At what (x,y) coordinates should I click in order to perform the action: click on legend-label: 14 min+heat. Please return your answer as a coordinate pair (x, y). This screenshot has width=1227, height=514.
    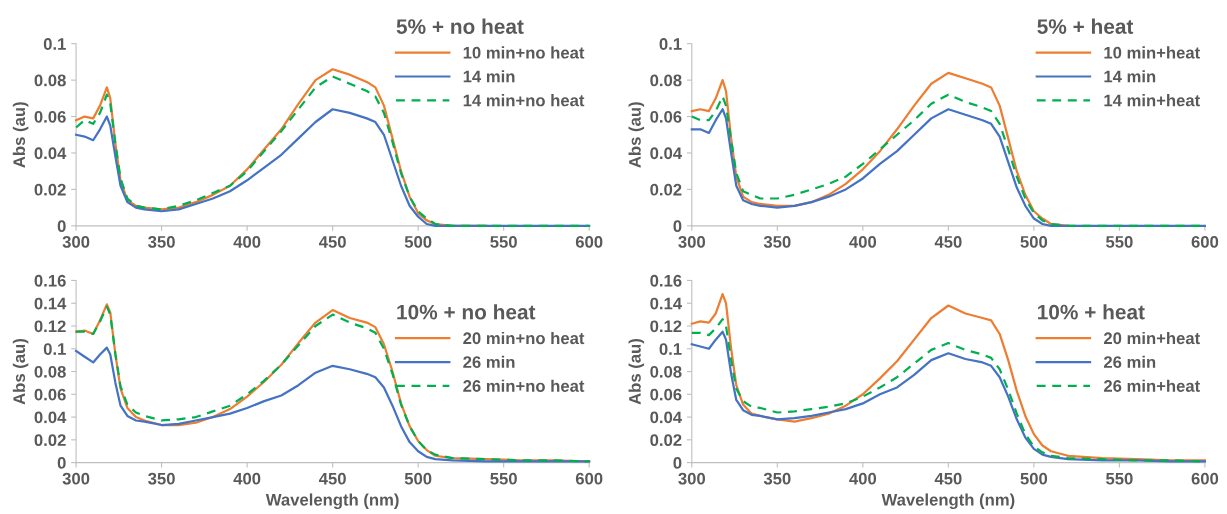
    Looking at the image, I should click on (1152, 100).